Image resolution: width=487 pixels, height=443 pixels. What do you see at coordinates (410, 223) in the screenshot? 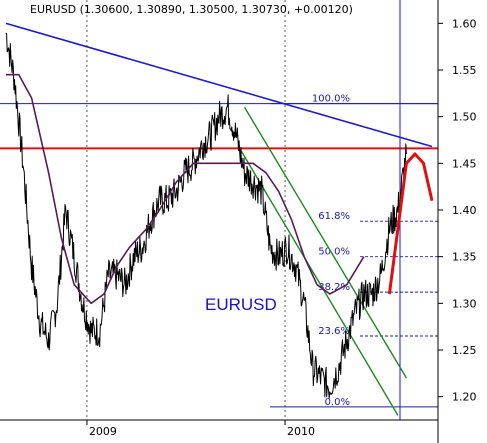
I see `forecast-curve` at bounding box center [410, 223].